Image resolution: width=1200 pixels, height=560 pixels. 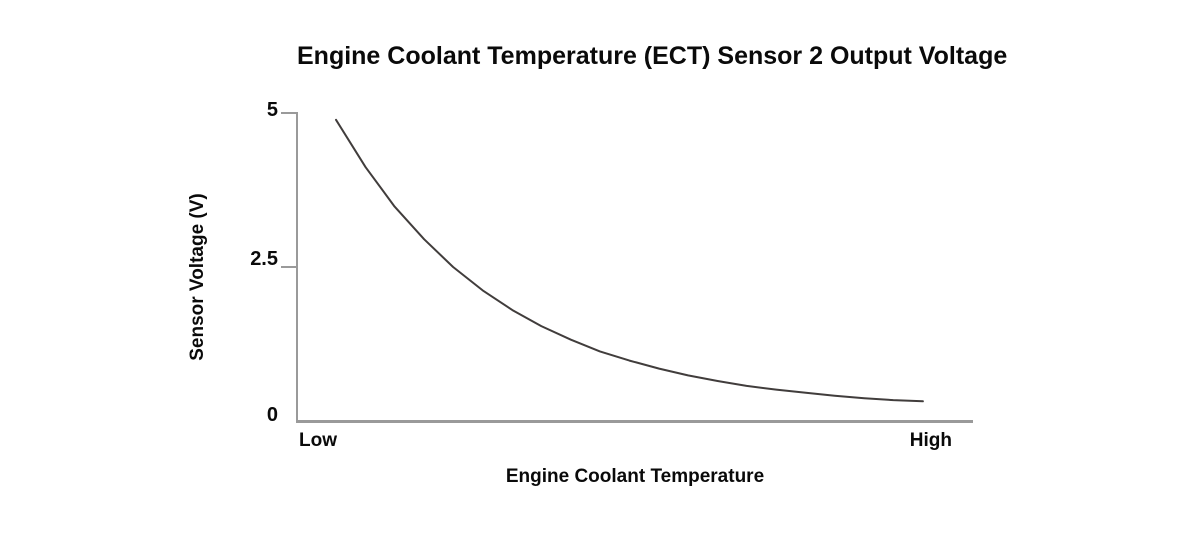 I want to click on x-tick-label-high: High, so click(x=930, y=440).